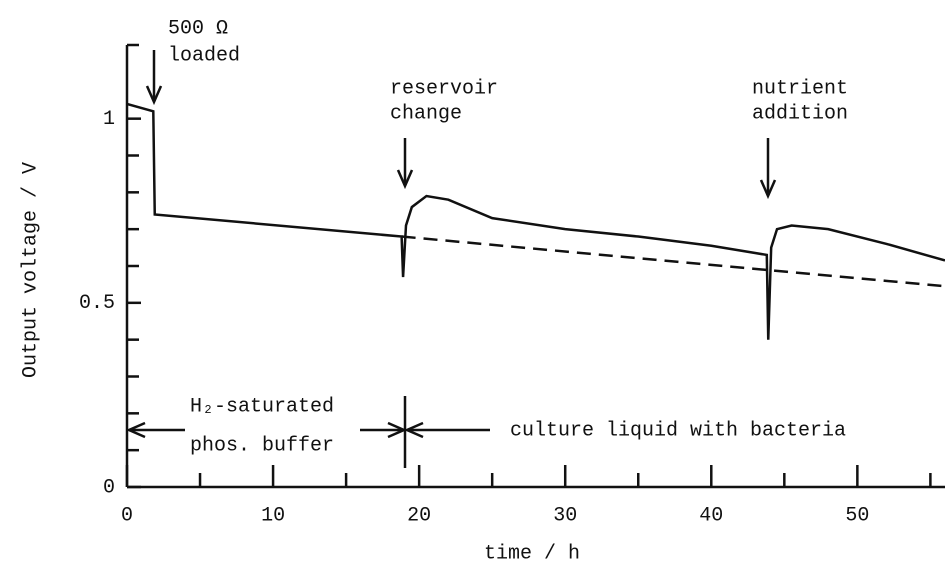  Describe the element at coordinates (109, 487) in the screenshot. I see `y-tick-label: 0` at that location.